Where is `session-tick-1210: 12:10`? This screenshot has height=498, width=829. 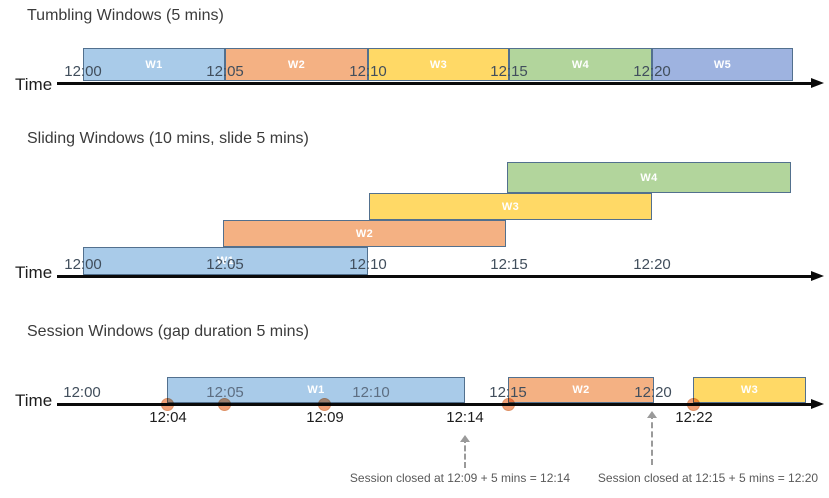 session-tick-1210: 12:10 is located at coordinates (371, 392).